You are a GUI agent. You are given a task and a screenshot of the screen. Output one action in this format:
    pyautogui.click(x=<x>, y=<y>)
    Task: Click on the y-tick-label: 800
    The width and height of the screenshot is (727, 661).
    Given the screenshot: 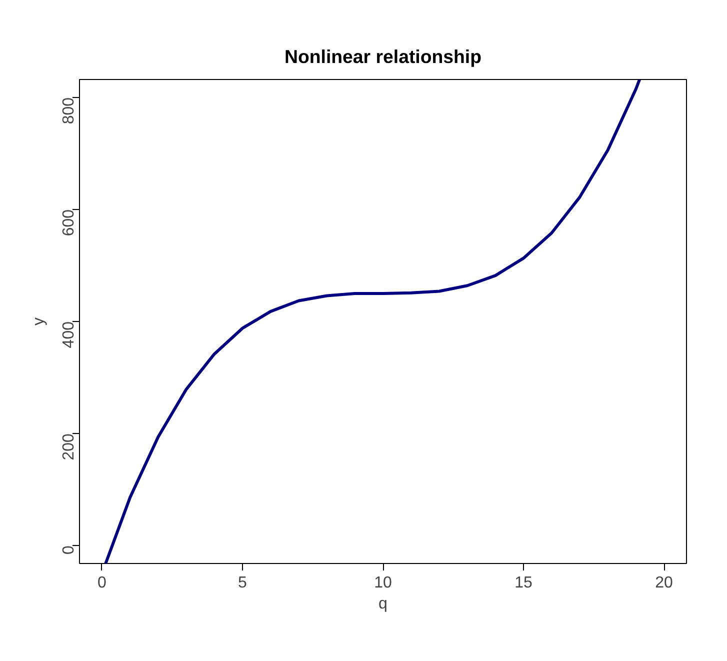 What is the action you would take?
    pyautogui.click(x=69, y=110)
    